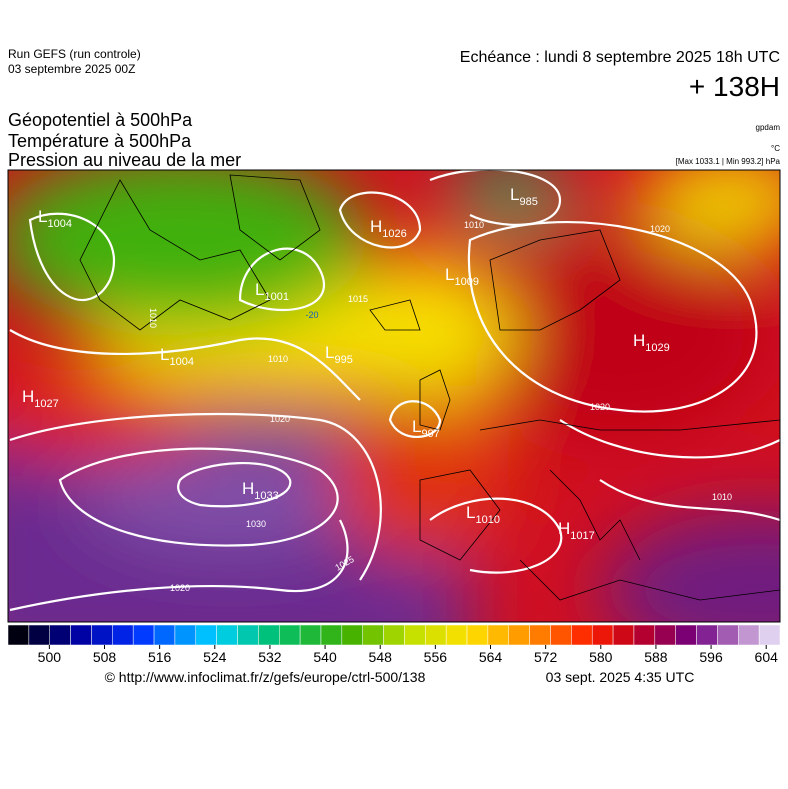 The width and height of the screenshot is (788, 789). What do you see at coordinates (767, 657) in the screenshot?
I see `colorbar-tick-label: 604` at bounding box center [767, 657].